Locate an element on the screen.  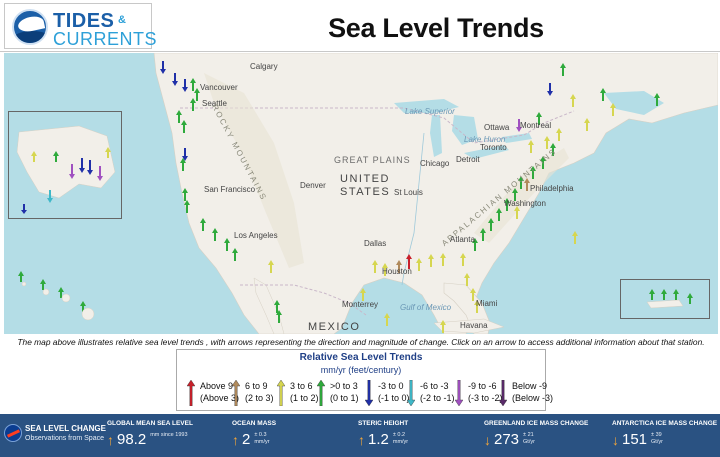
brand-currents: CURRENTS is located at coordinates (105, 39).